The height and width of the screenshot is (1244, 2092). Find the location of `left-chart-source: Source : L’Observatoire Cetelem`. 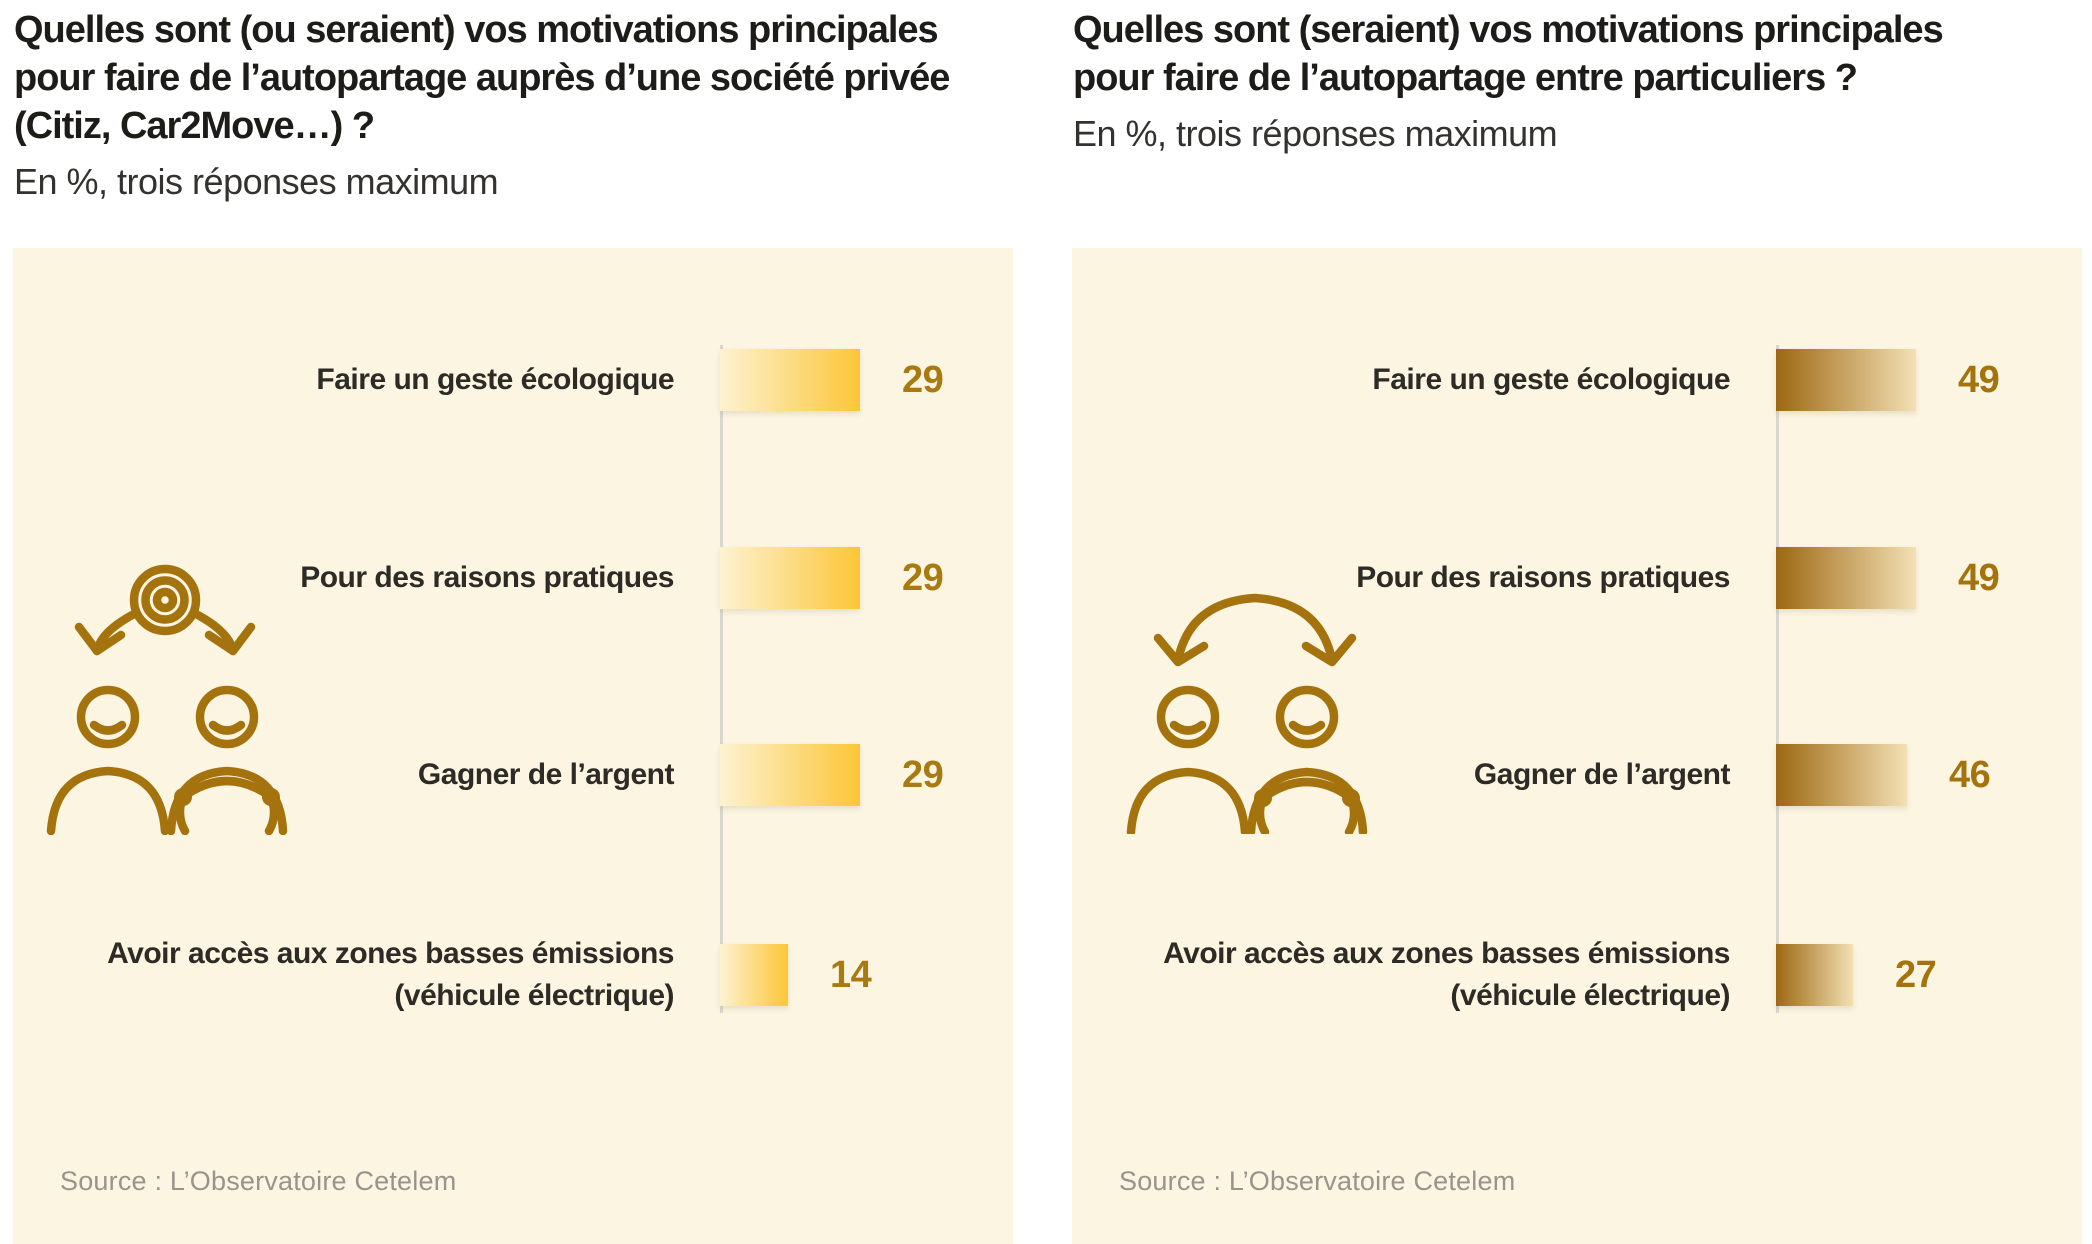

left-chart-source: Source : L’Observatoire Cetelem is located at coordinates (258, 1181).